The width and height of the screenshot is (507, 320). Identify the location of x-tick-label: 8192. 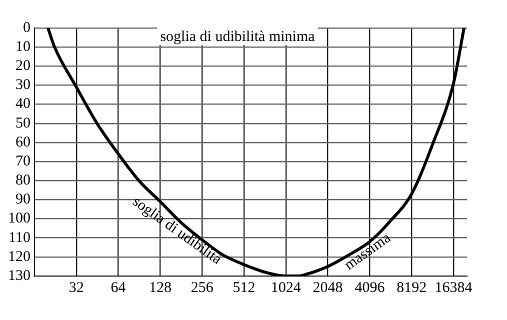
(411, 288).